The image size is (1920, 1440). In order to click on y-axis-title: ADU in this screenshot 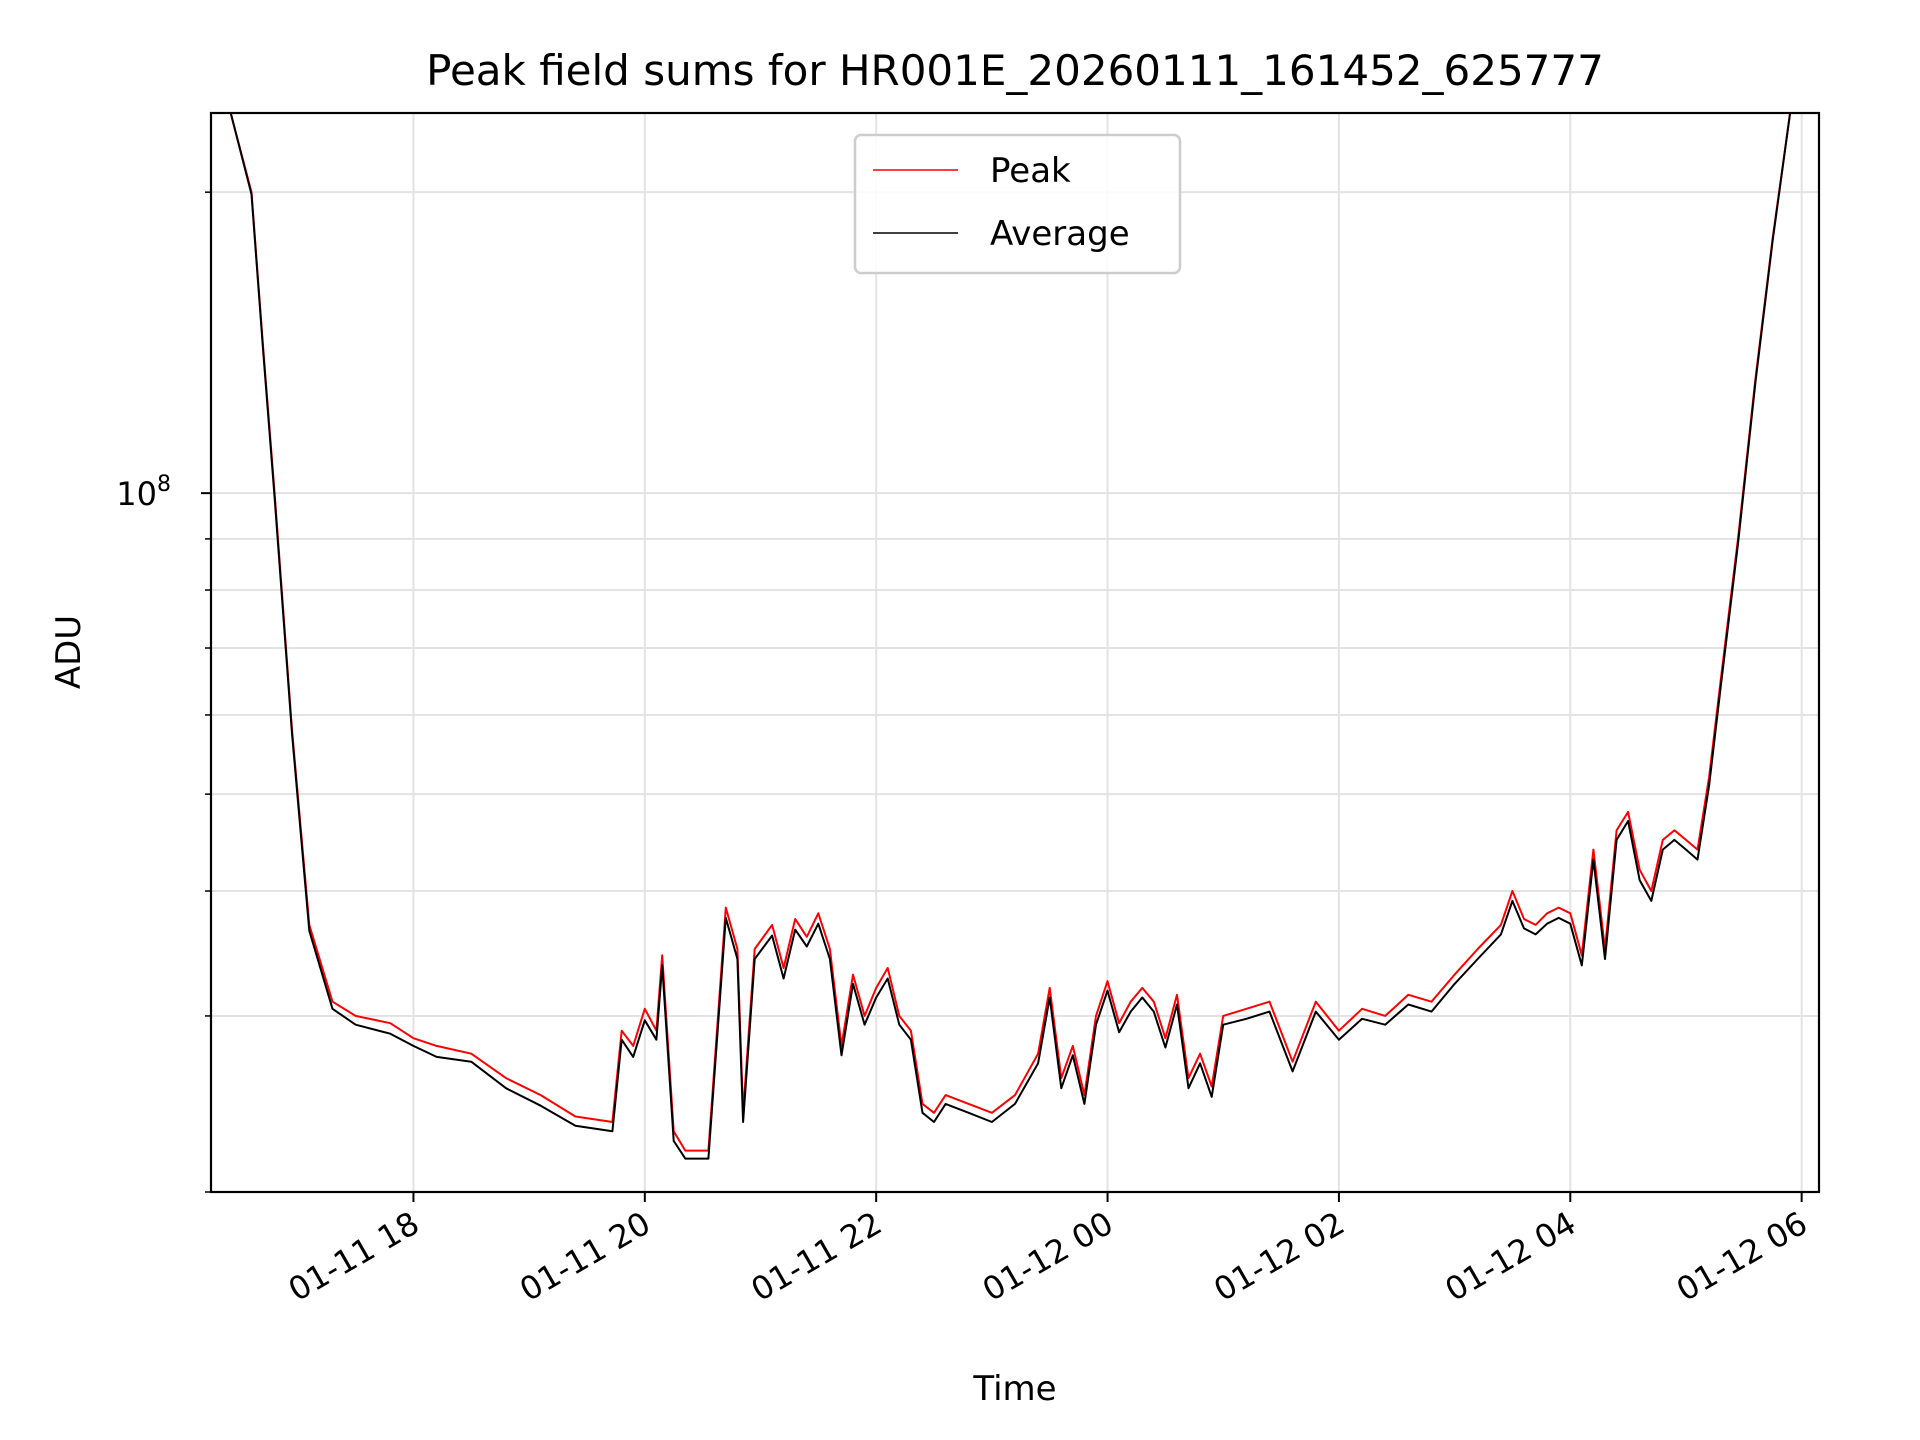, I will do `click(69, 652)`.